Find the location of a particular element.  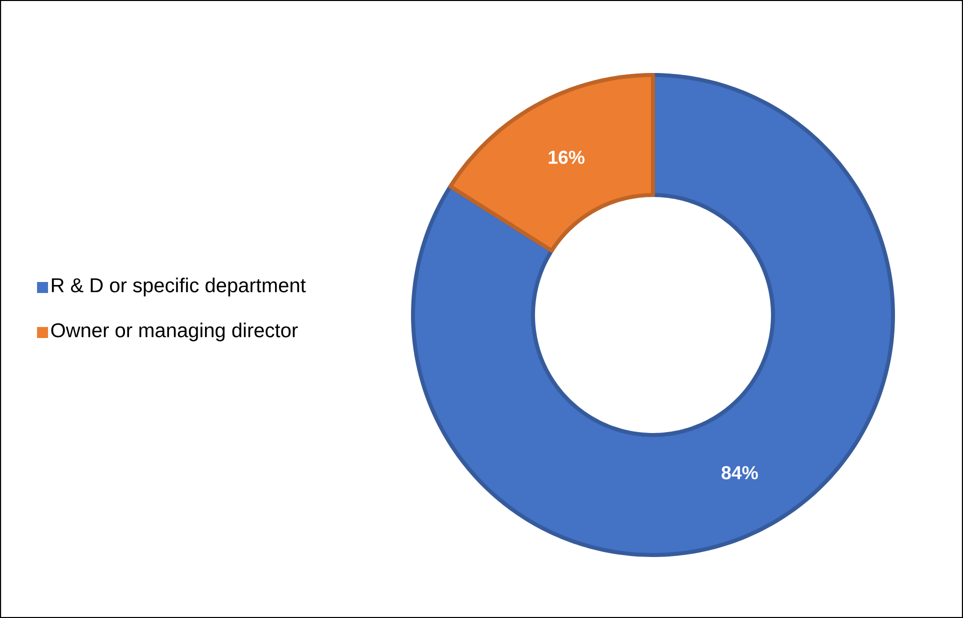

data-label: 84% is located at coordinates (740, 473).